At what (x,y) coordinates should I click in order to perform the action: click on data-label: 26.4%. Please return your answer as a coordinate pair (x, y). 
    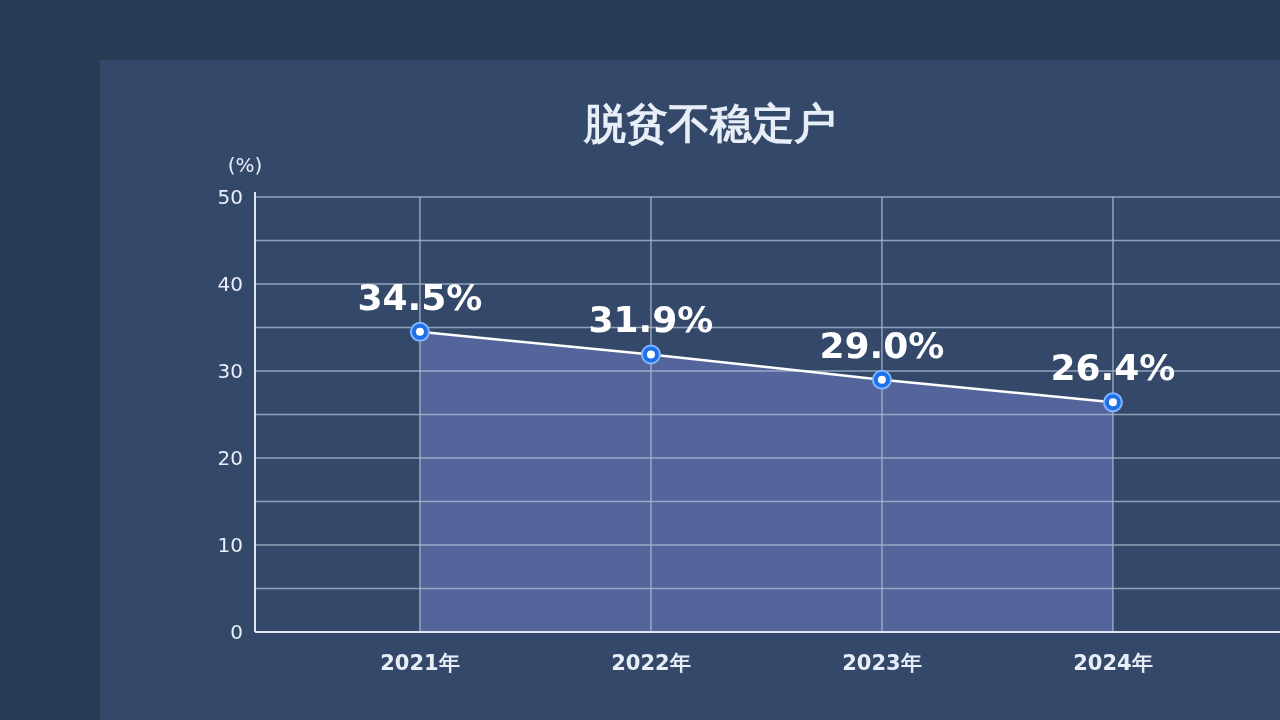
    Looking at the image, I should click on (1113, 368).